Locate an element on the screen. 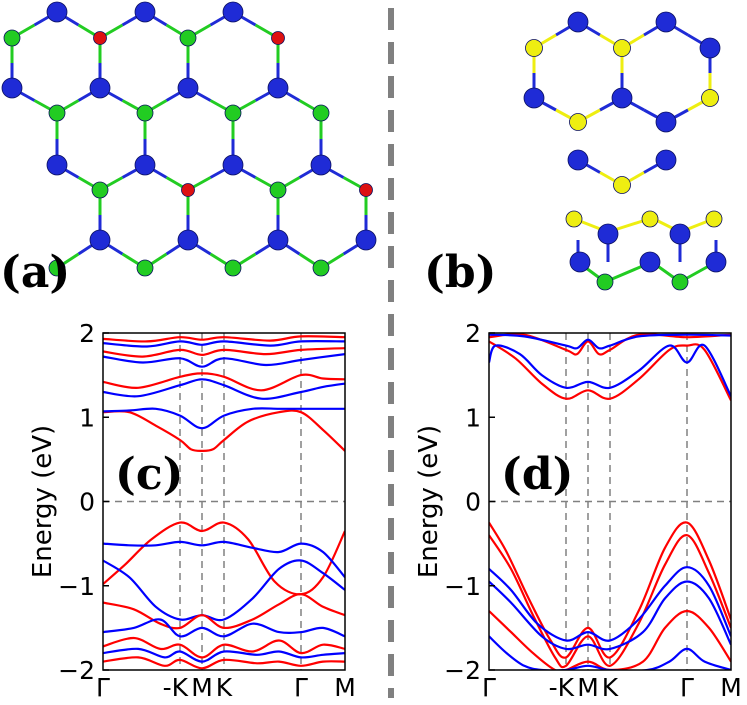 The width and height of the screenshot is (747, 705). band-blue-vb4 is located at coordinates (224, 655).